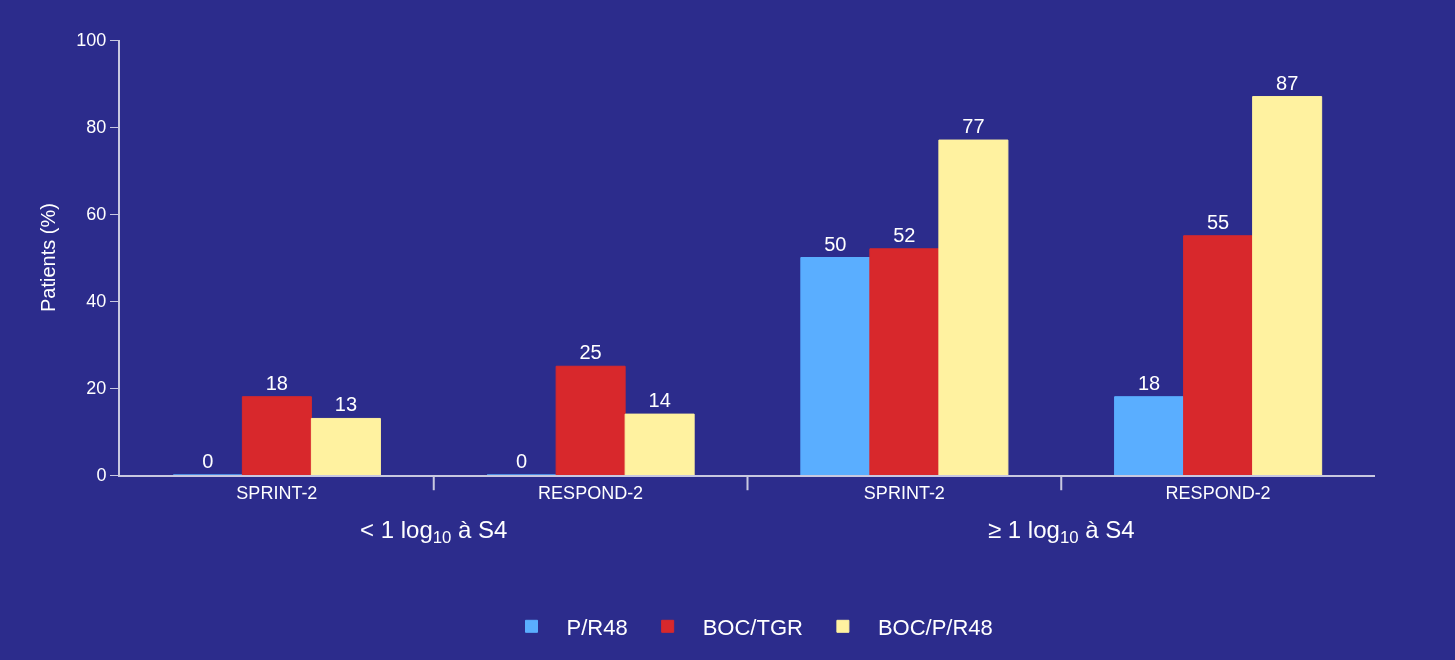 The width and height of the screenshot is (1455, 660). What do you see at coordinates (96, 388) in the screenshot?
I see `y-tick-label: 20` at bounding box center [96, 388].